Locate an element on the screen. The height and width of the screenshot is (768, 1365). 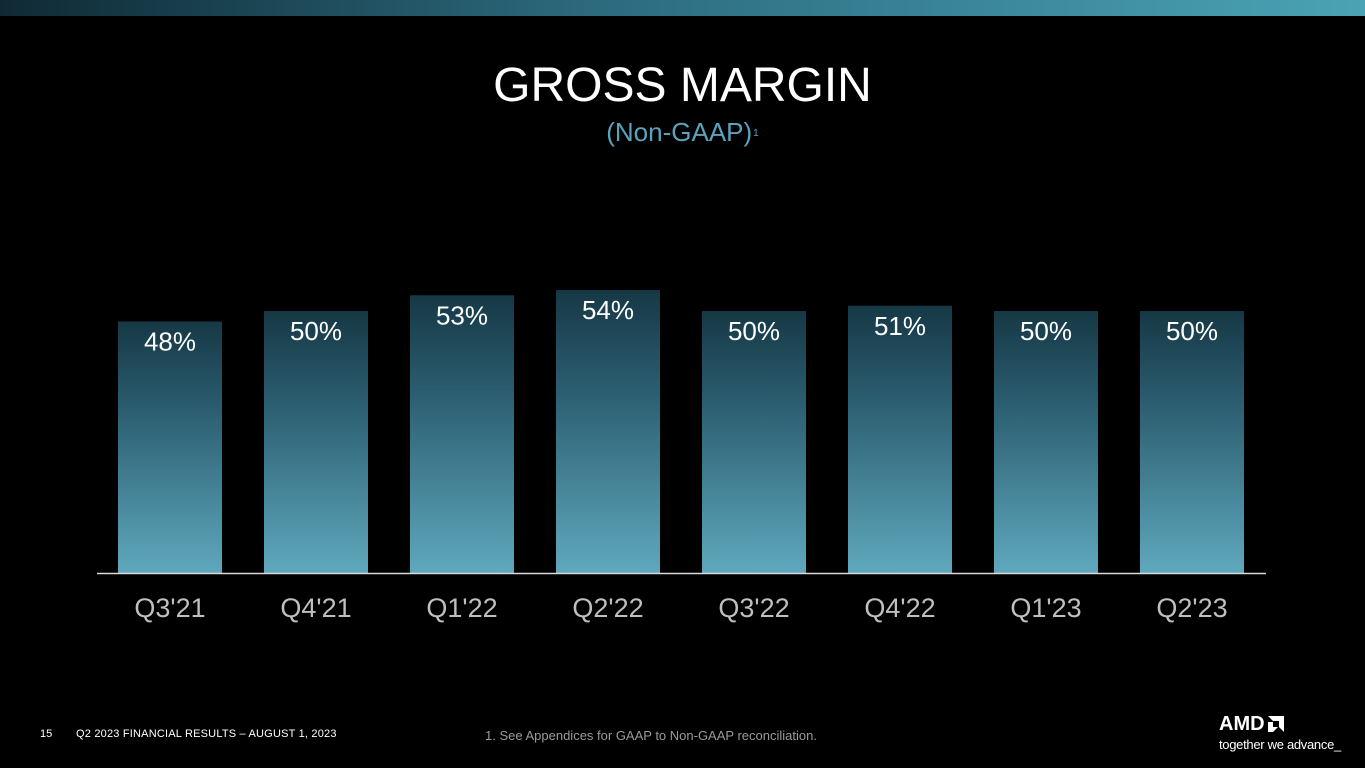
bar-Q123 is located at coordinates (1046, 442).